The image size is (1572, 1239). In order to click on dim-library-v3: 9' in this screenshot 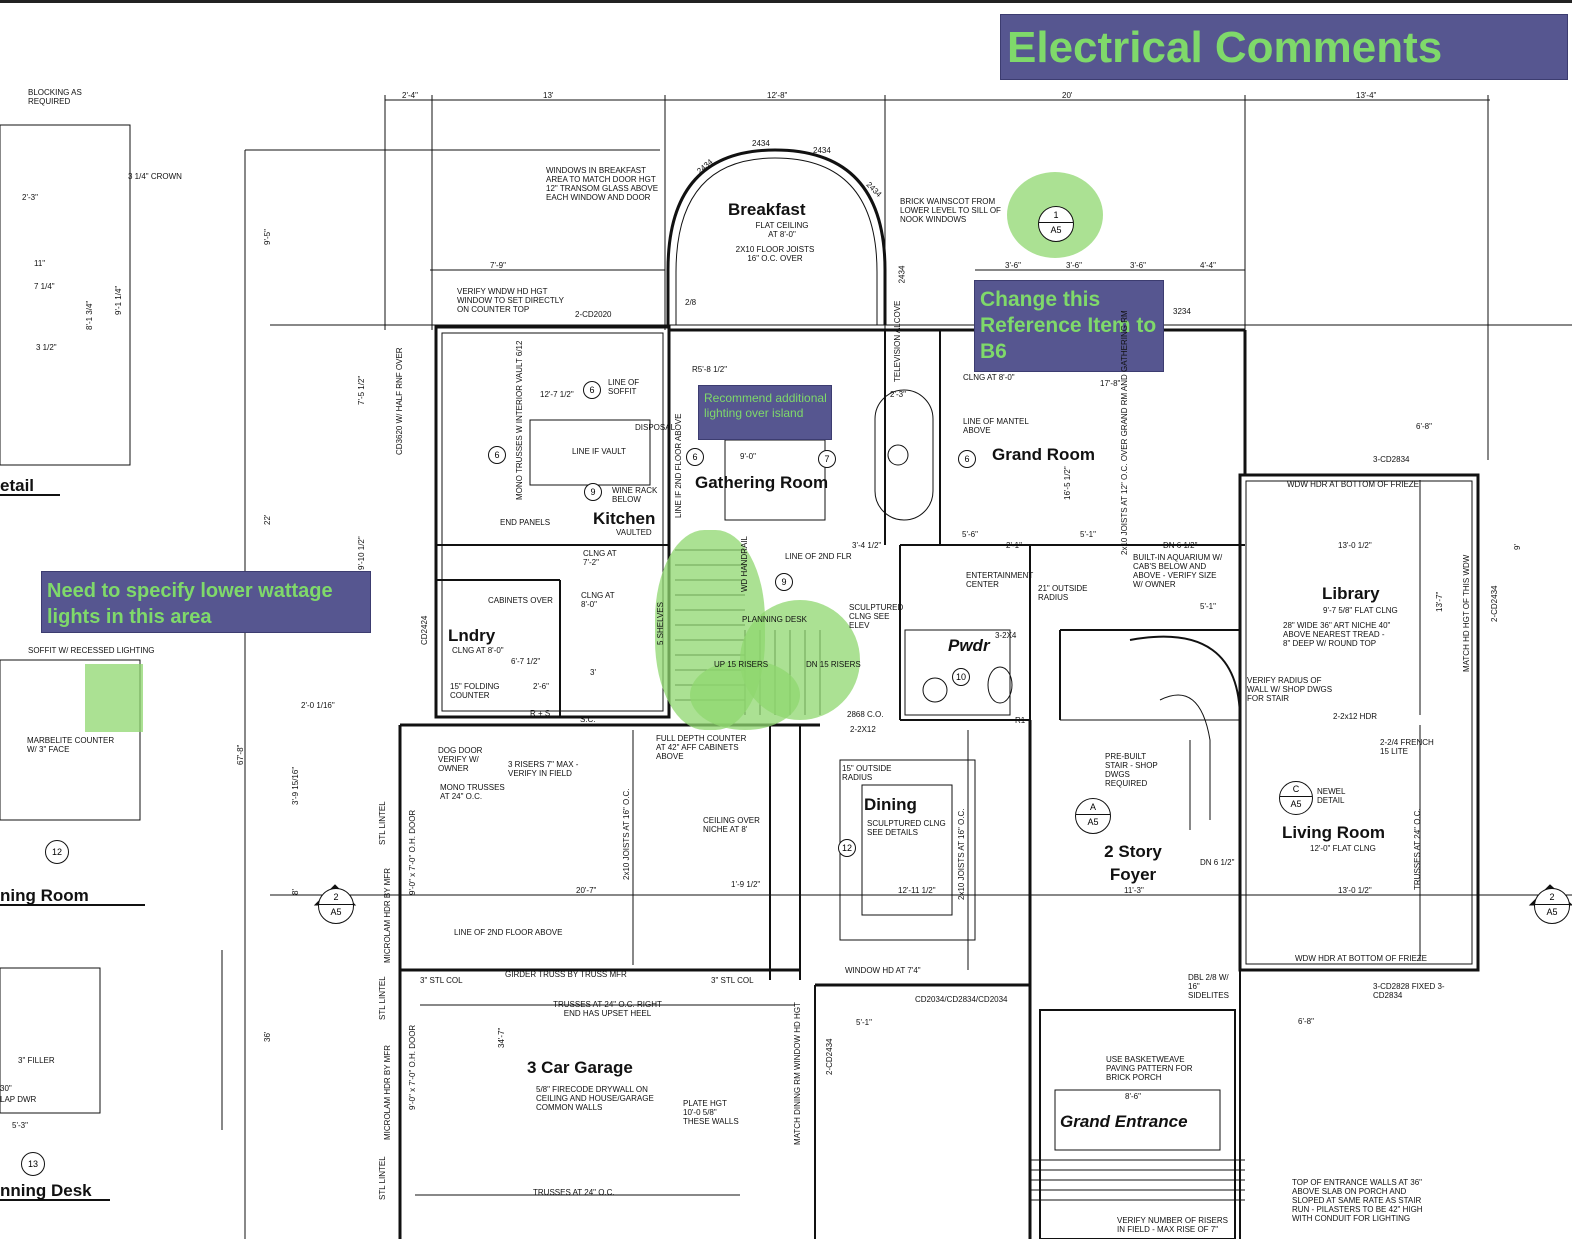, I will do `click(1517, 547)`.